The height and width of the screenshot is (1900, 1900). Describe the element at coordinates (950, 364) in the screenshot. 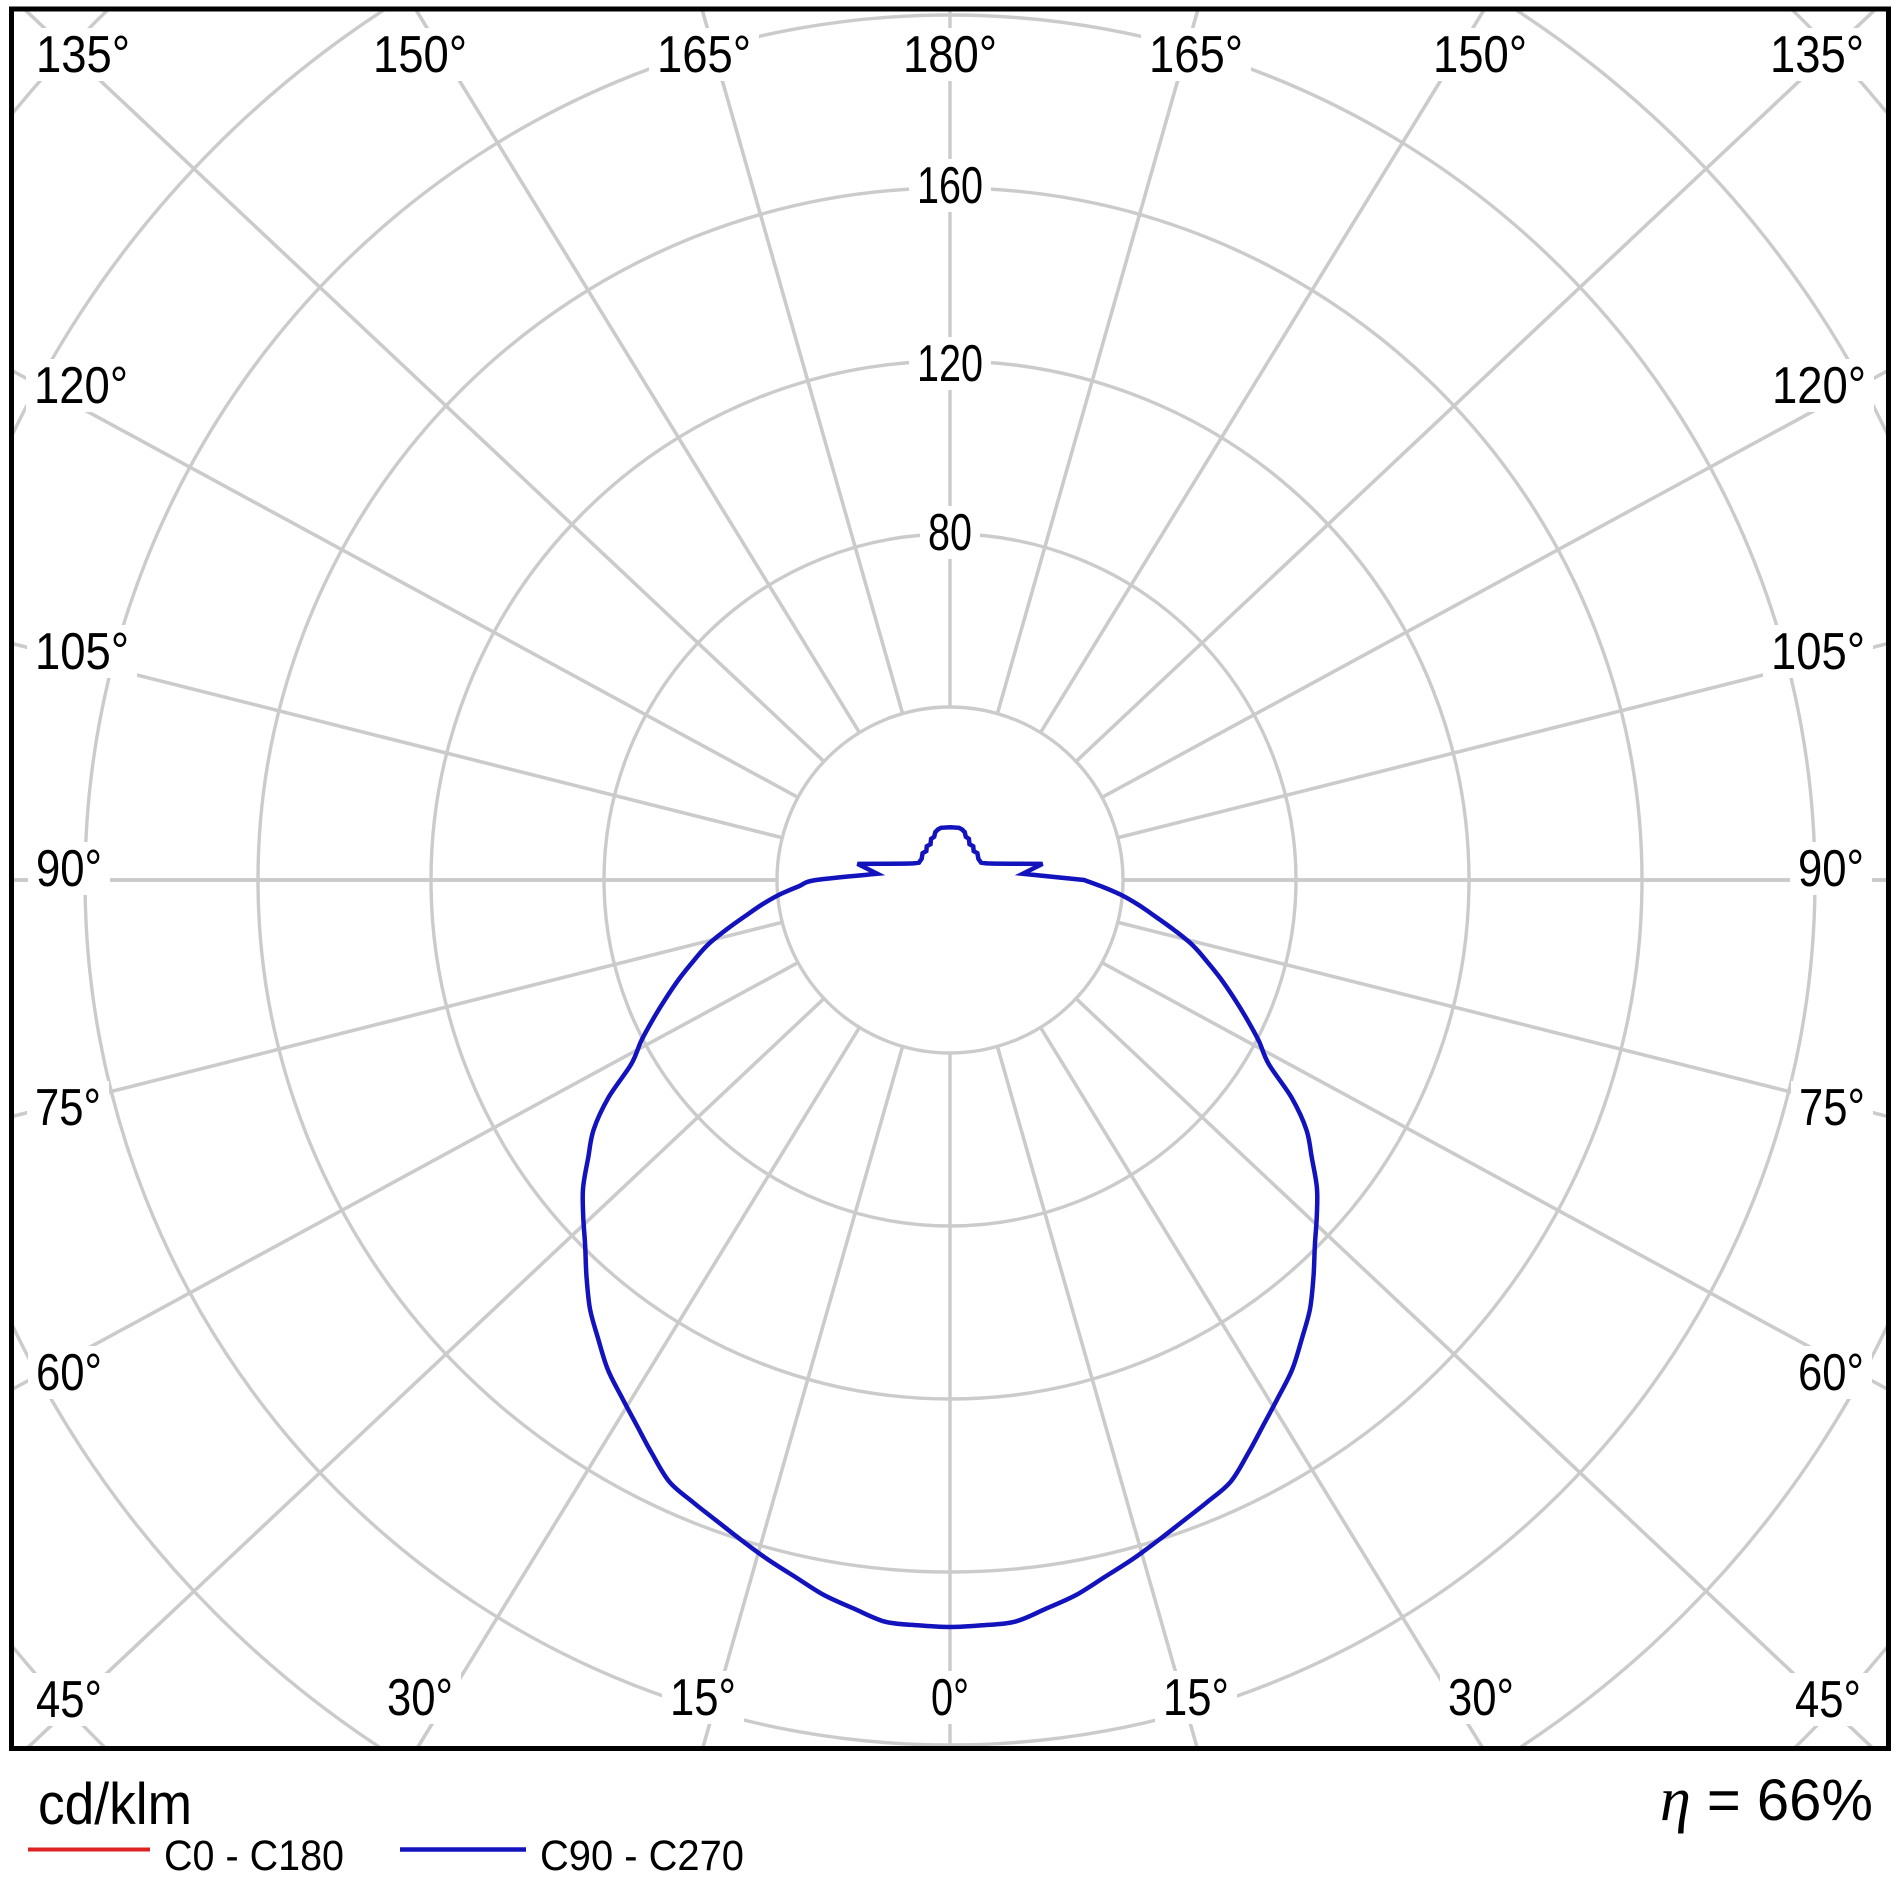

I see `svg-text: 120` at that location.